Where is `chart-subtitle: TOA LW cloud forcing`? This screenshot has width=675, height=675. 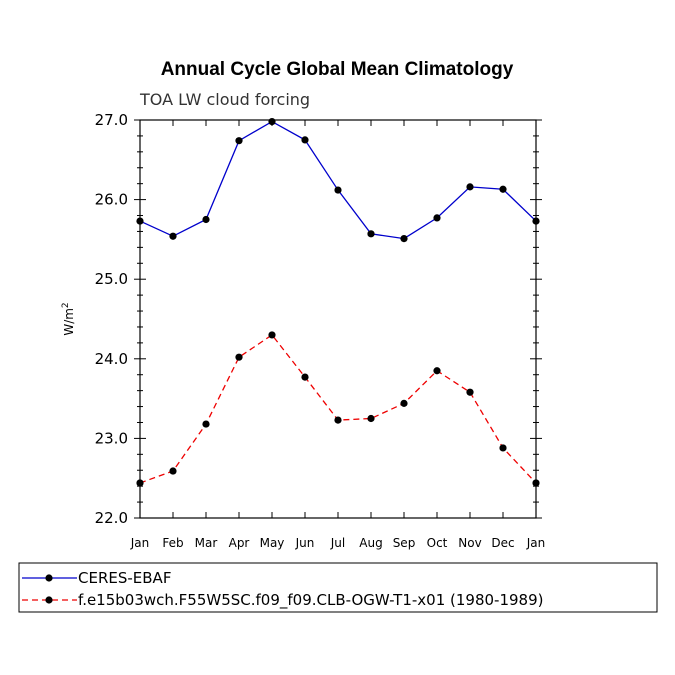 chart-subtitle: TOA LW cloud forcing is located at coordinates (224, 99).